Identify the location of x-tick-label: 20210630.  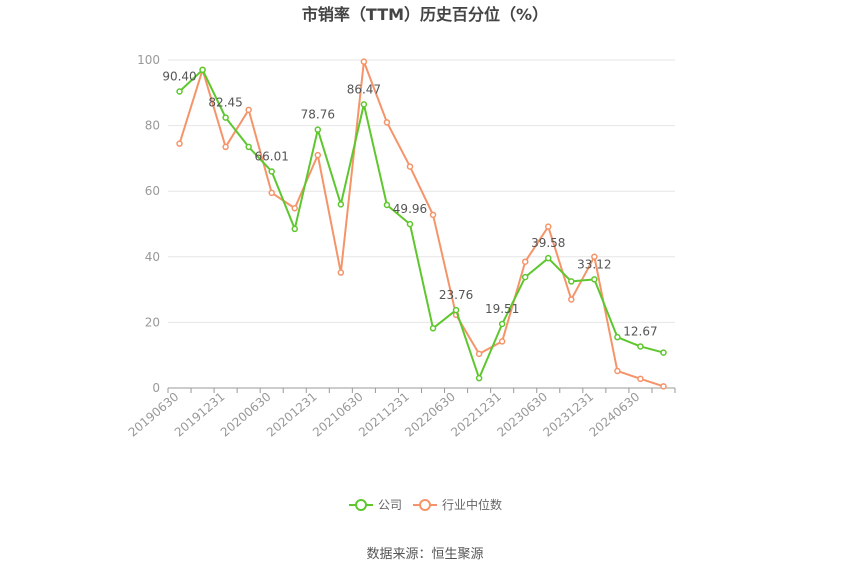
(338, 415).